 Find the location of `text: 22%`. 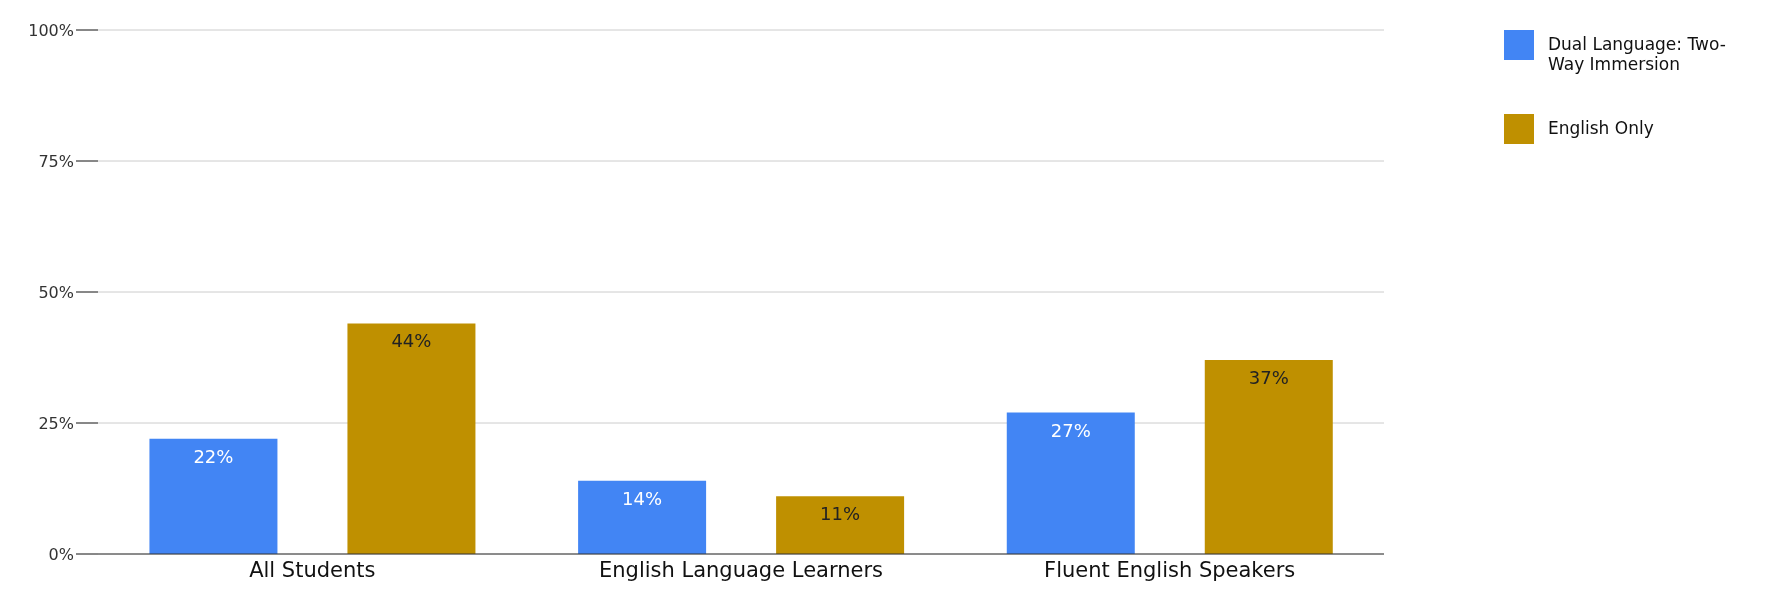

text: 22% is located at coordinates (213, 456).